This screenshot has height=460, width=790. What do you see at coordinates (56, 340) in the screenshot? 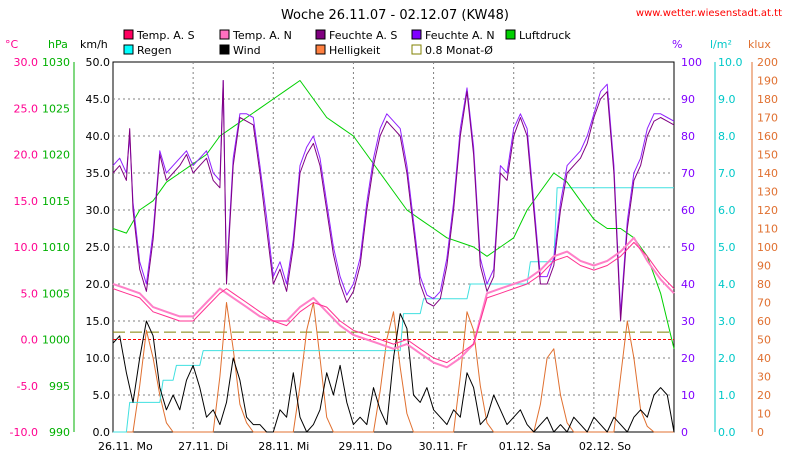
I see `axis-tick-pressure: 1000` at bounding box center [56, 340].